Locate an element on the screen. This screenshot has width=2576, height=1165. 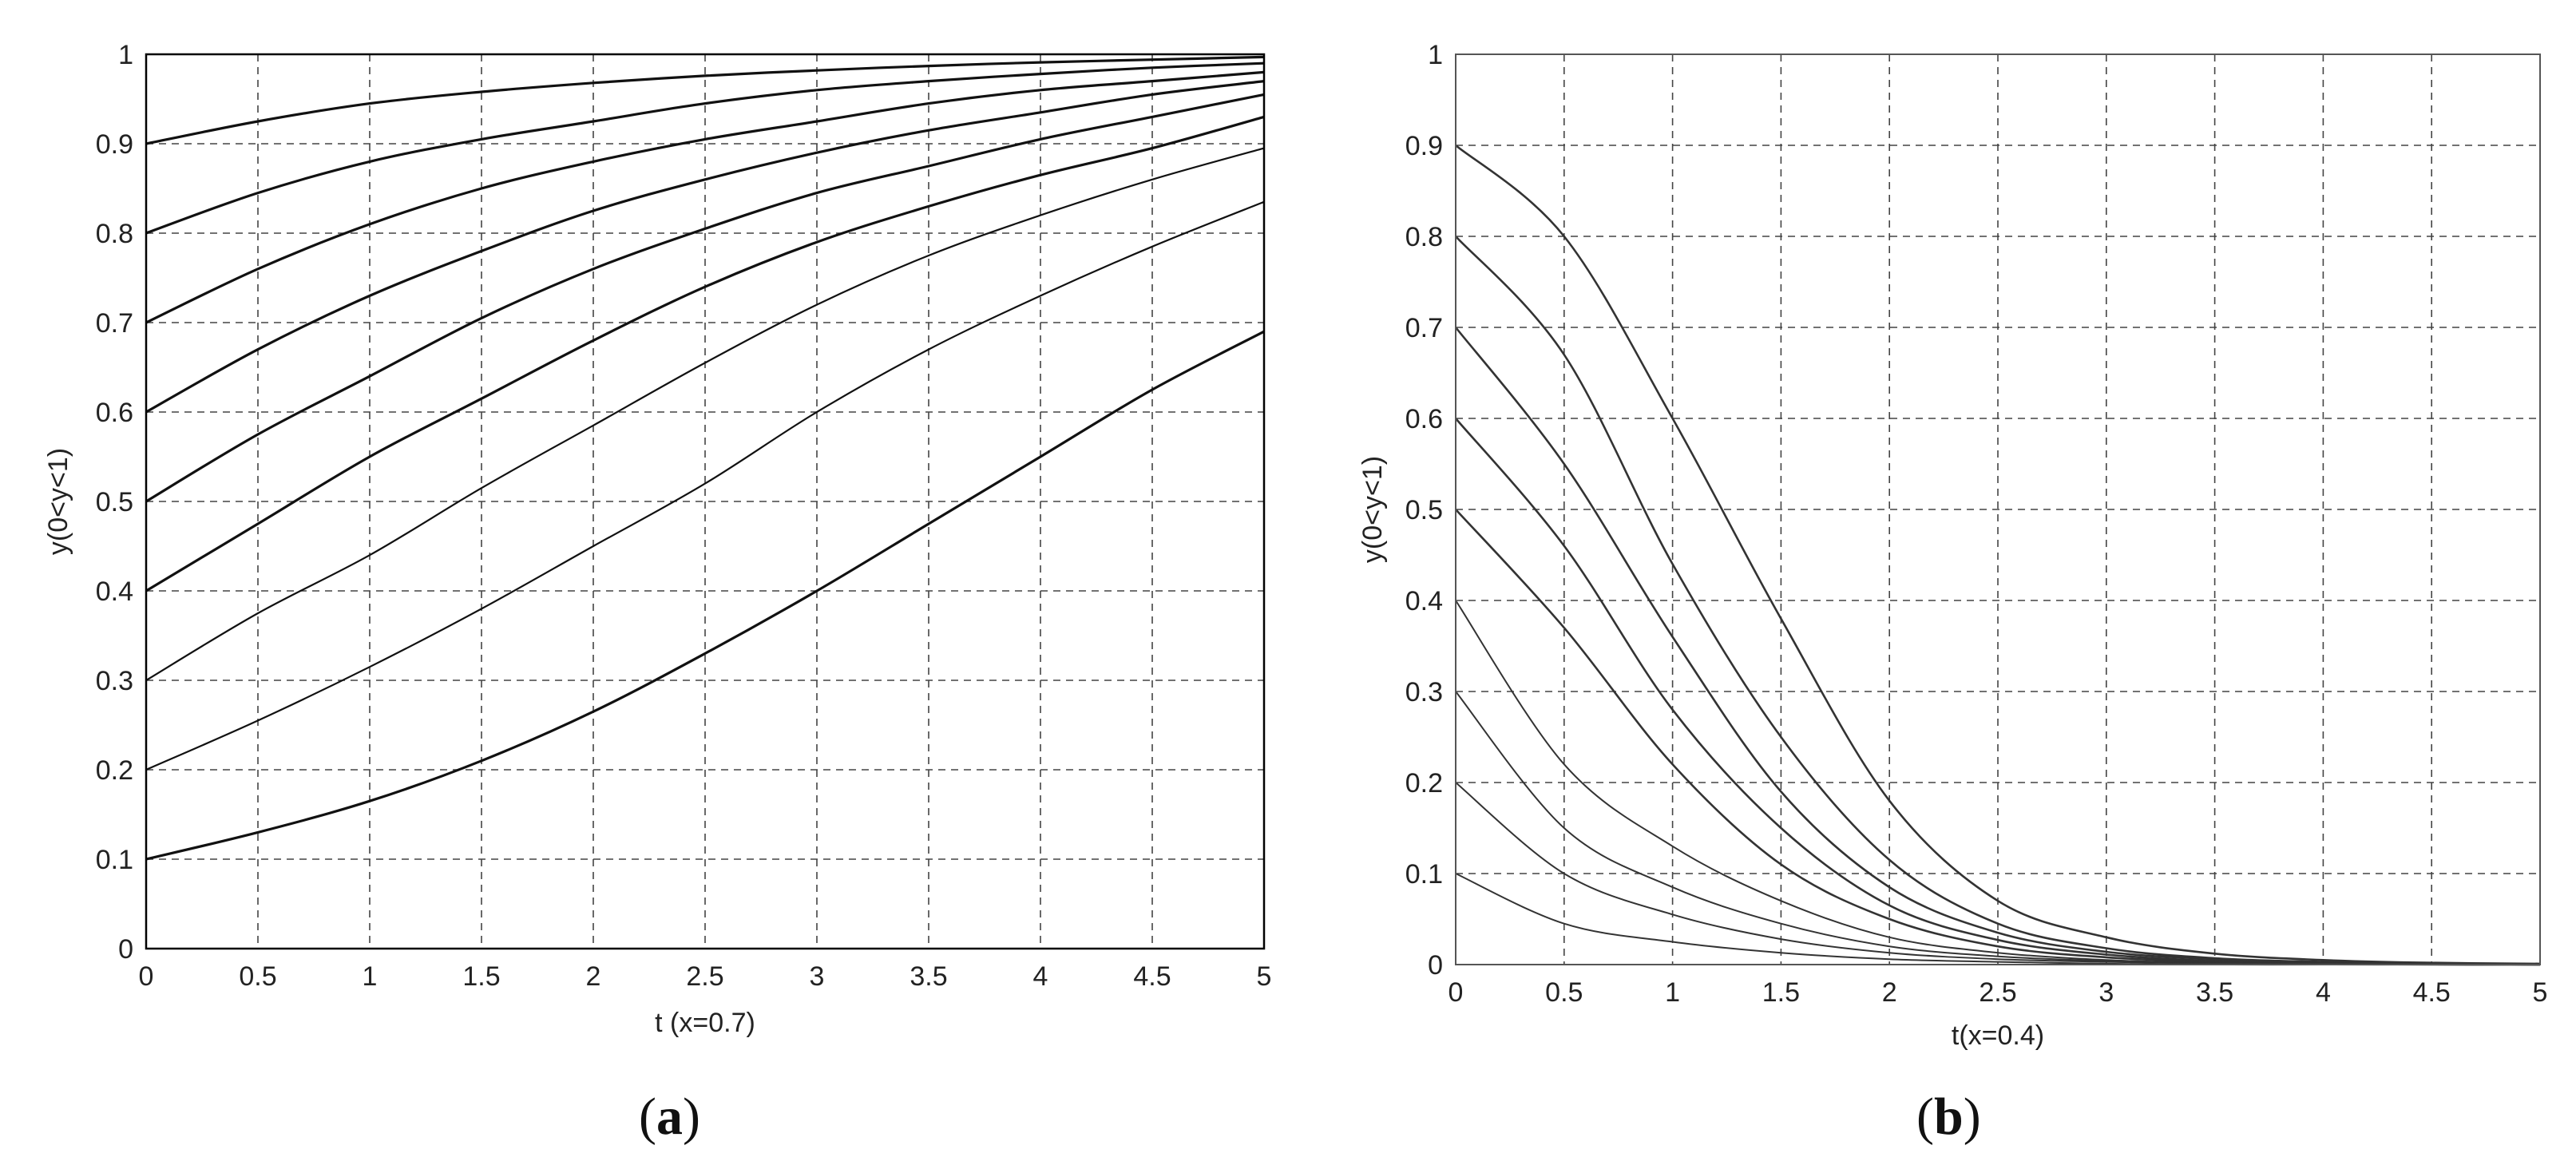
y-tick-labels-a: 0 0.1 0.2 0.3 0.4 0.5 0.6 0.7 0.8 0.9 1 is located at coordinates (114, 502).